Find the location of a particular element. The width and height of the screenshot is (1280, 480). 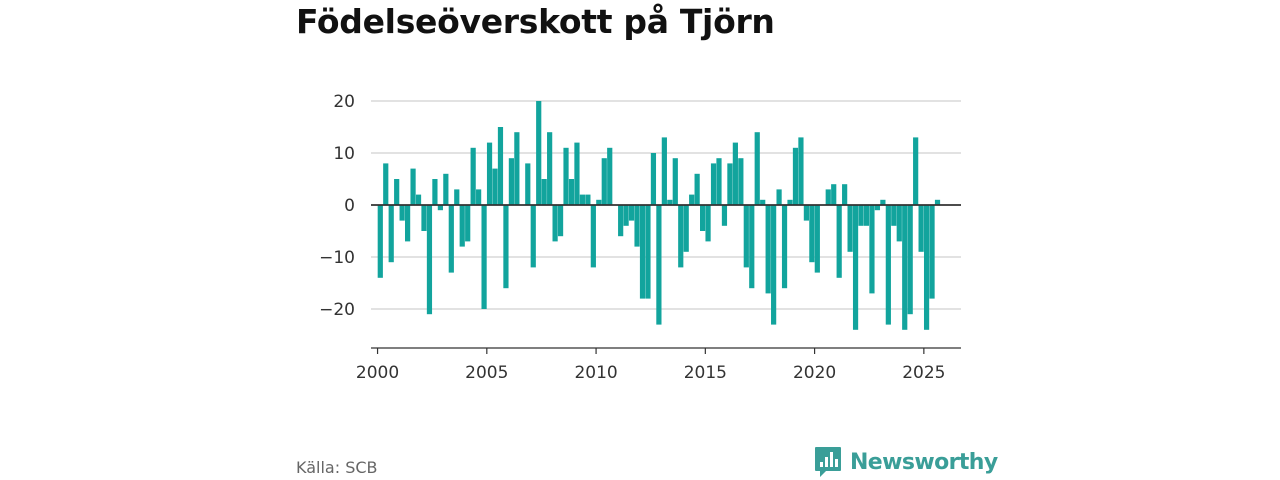

x-tick-label: 2005 is located at coordinates (486, 373).